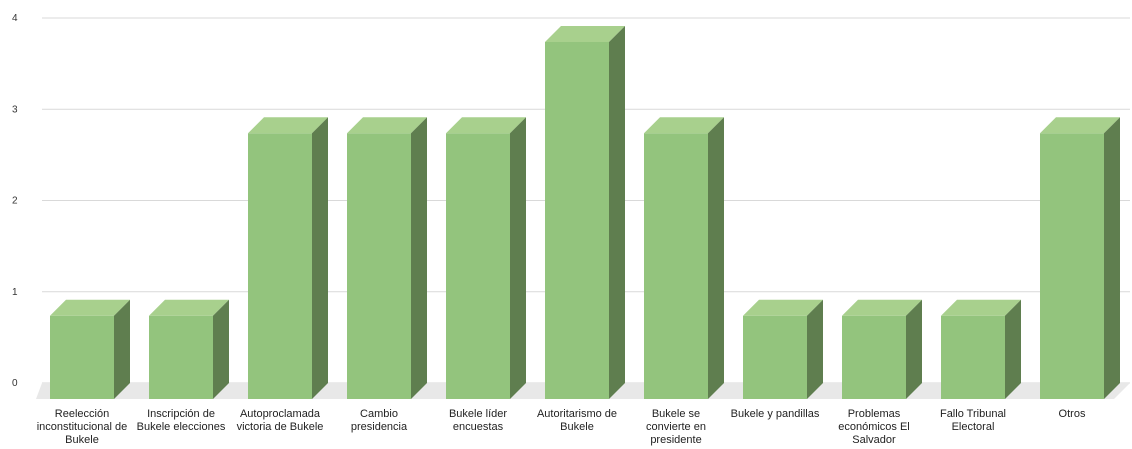  I want to click on x-category-label: Reelección inconstitucional de Bukele, so click(82, 427).